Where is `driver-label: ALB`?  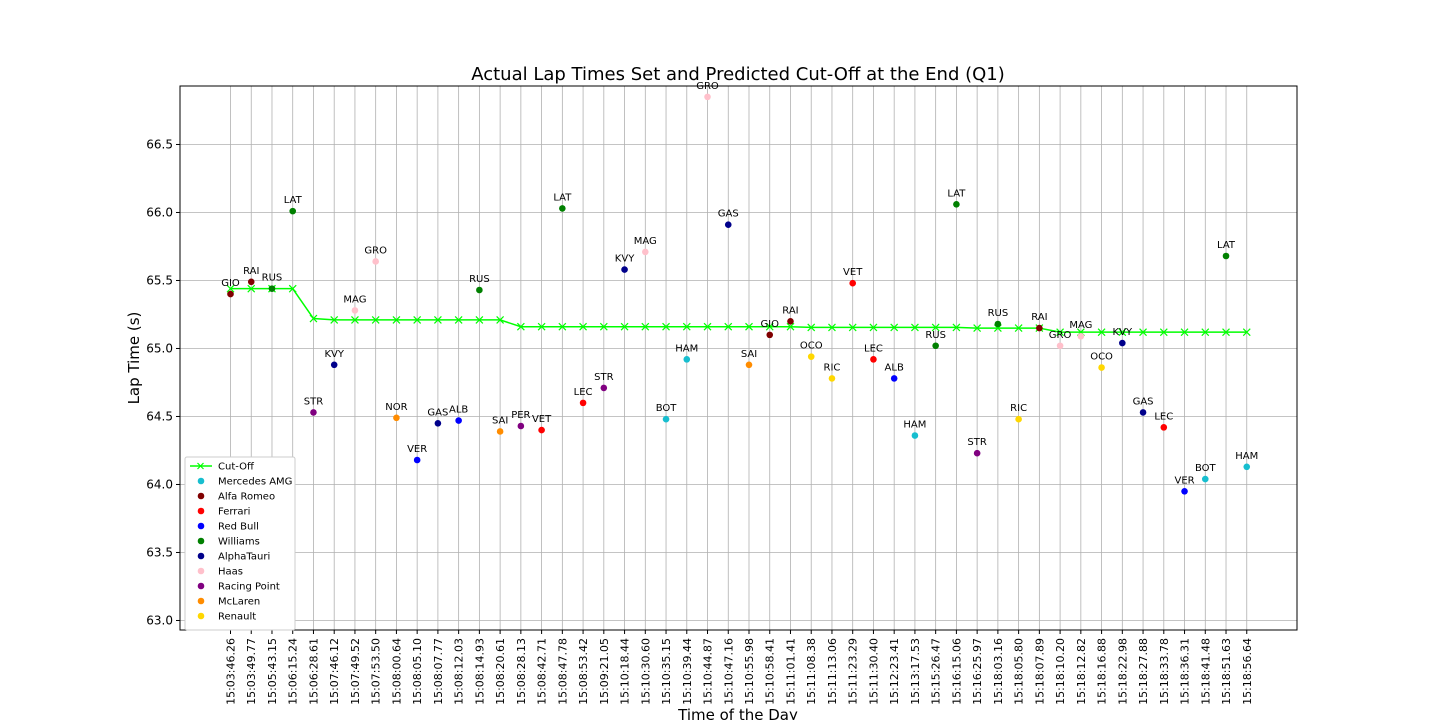
driver-label: ALB is located at coordinates (458, 410).